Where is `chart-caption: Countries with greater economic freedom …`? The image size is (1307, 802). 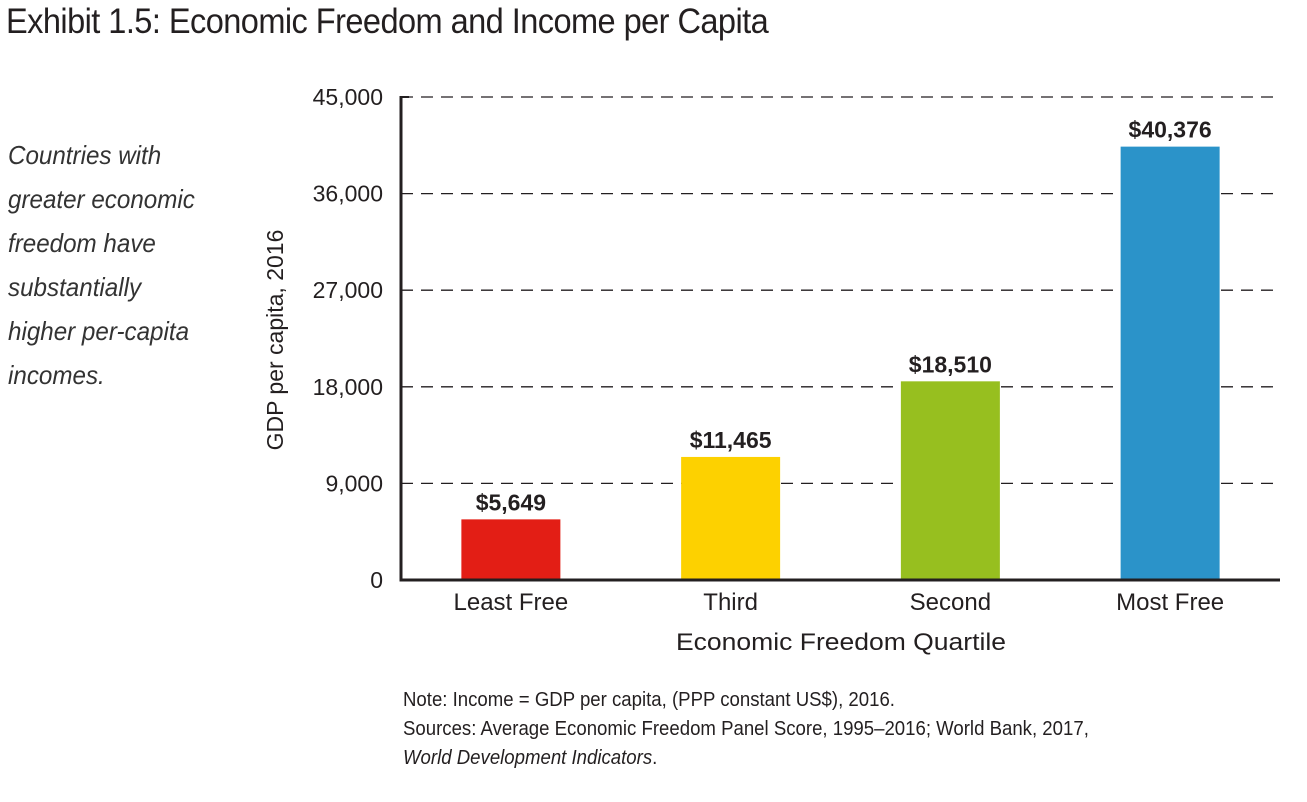
chart-caption: Countries with greater economic freedom … is located at coordinates (119, 265).